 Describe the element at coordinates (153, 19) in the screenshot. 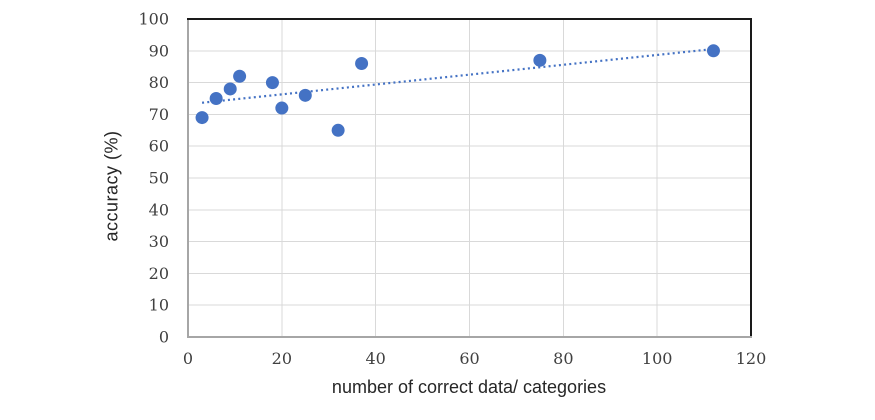

I see `y-tick-label: 100` at that location.